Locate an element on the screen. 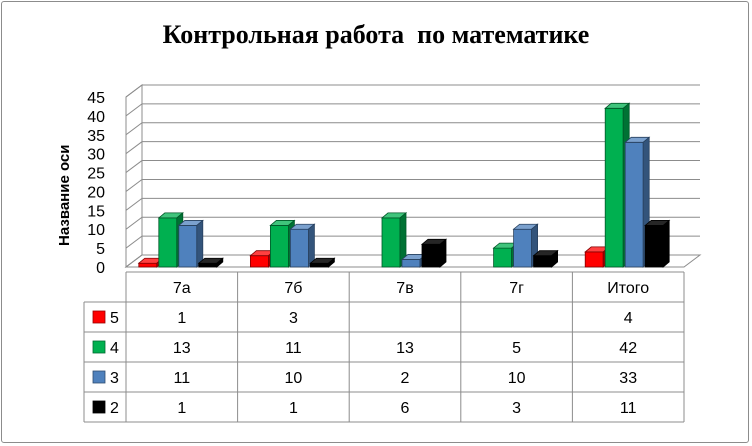  y-tick-label: 20 is located at coordinates (96, 192).